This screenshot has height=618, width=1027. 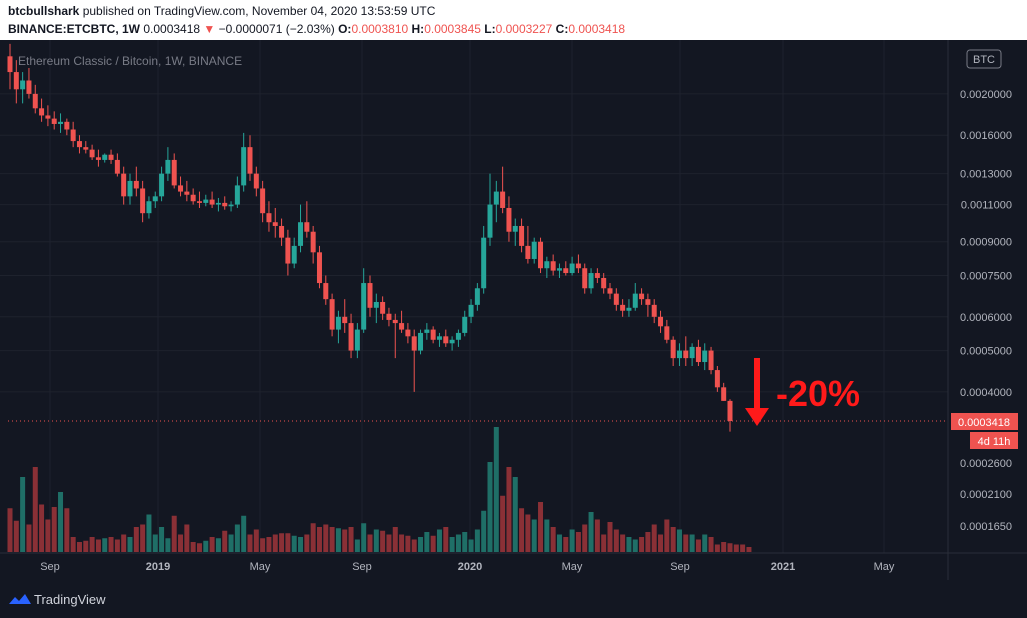 I want to click on currency-badge-box, so click(x=984, y=59).